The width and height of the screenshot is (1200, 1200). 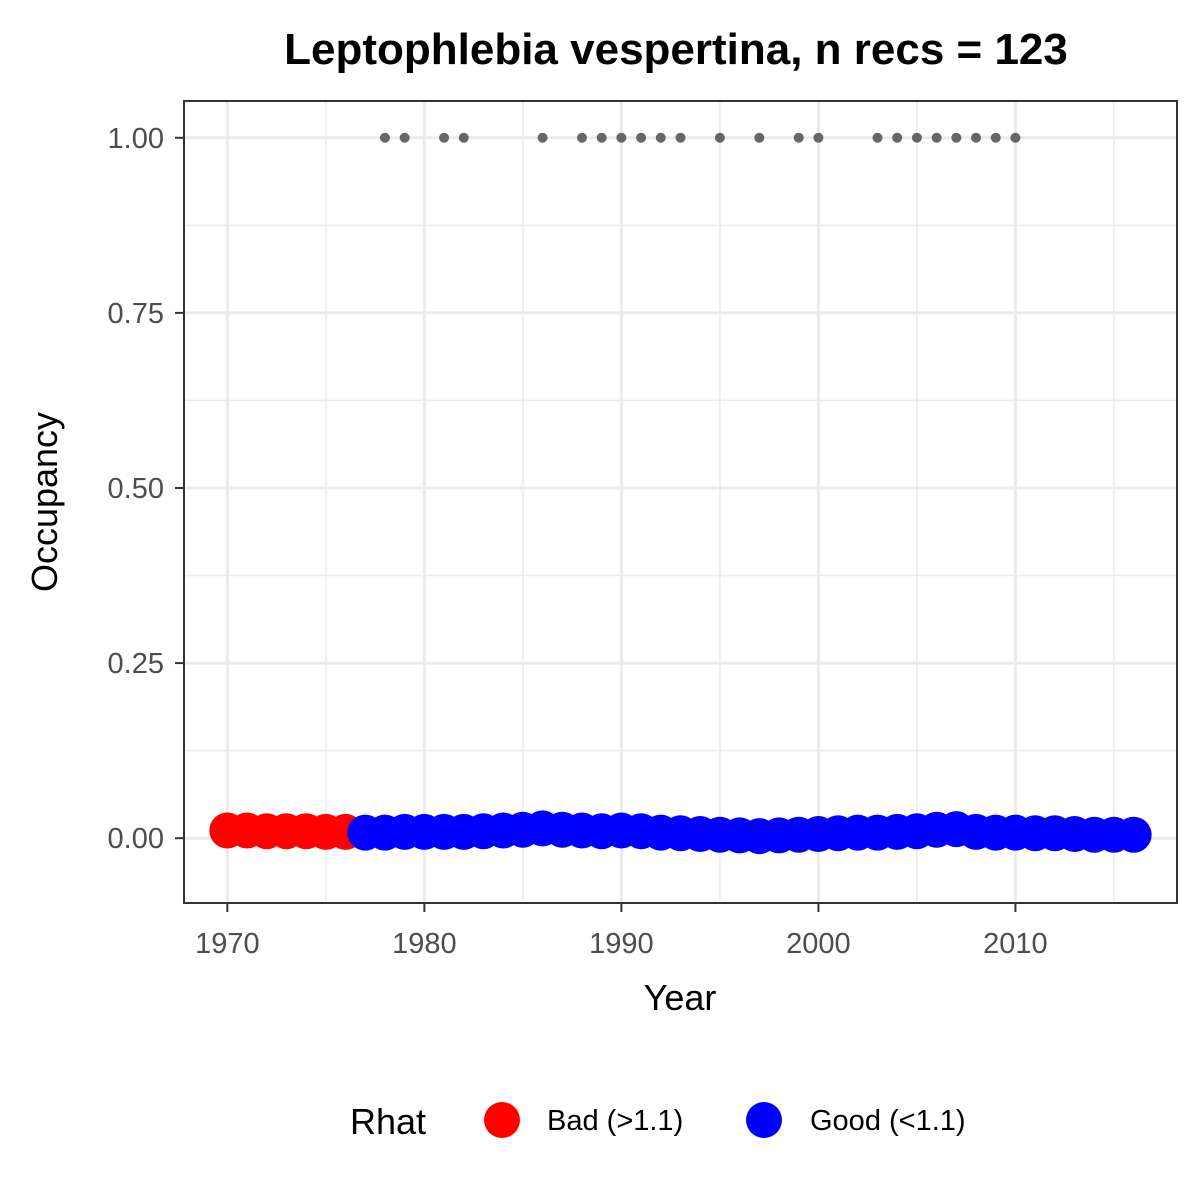 I want to click on legend-title: Rhat, so click(x=388, y=1121).